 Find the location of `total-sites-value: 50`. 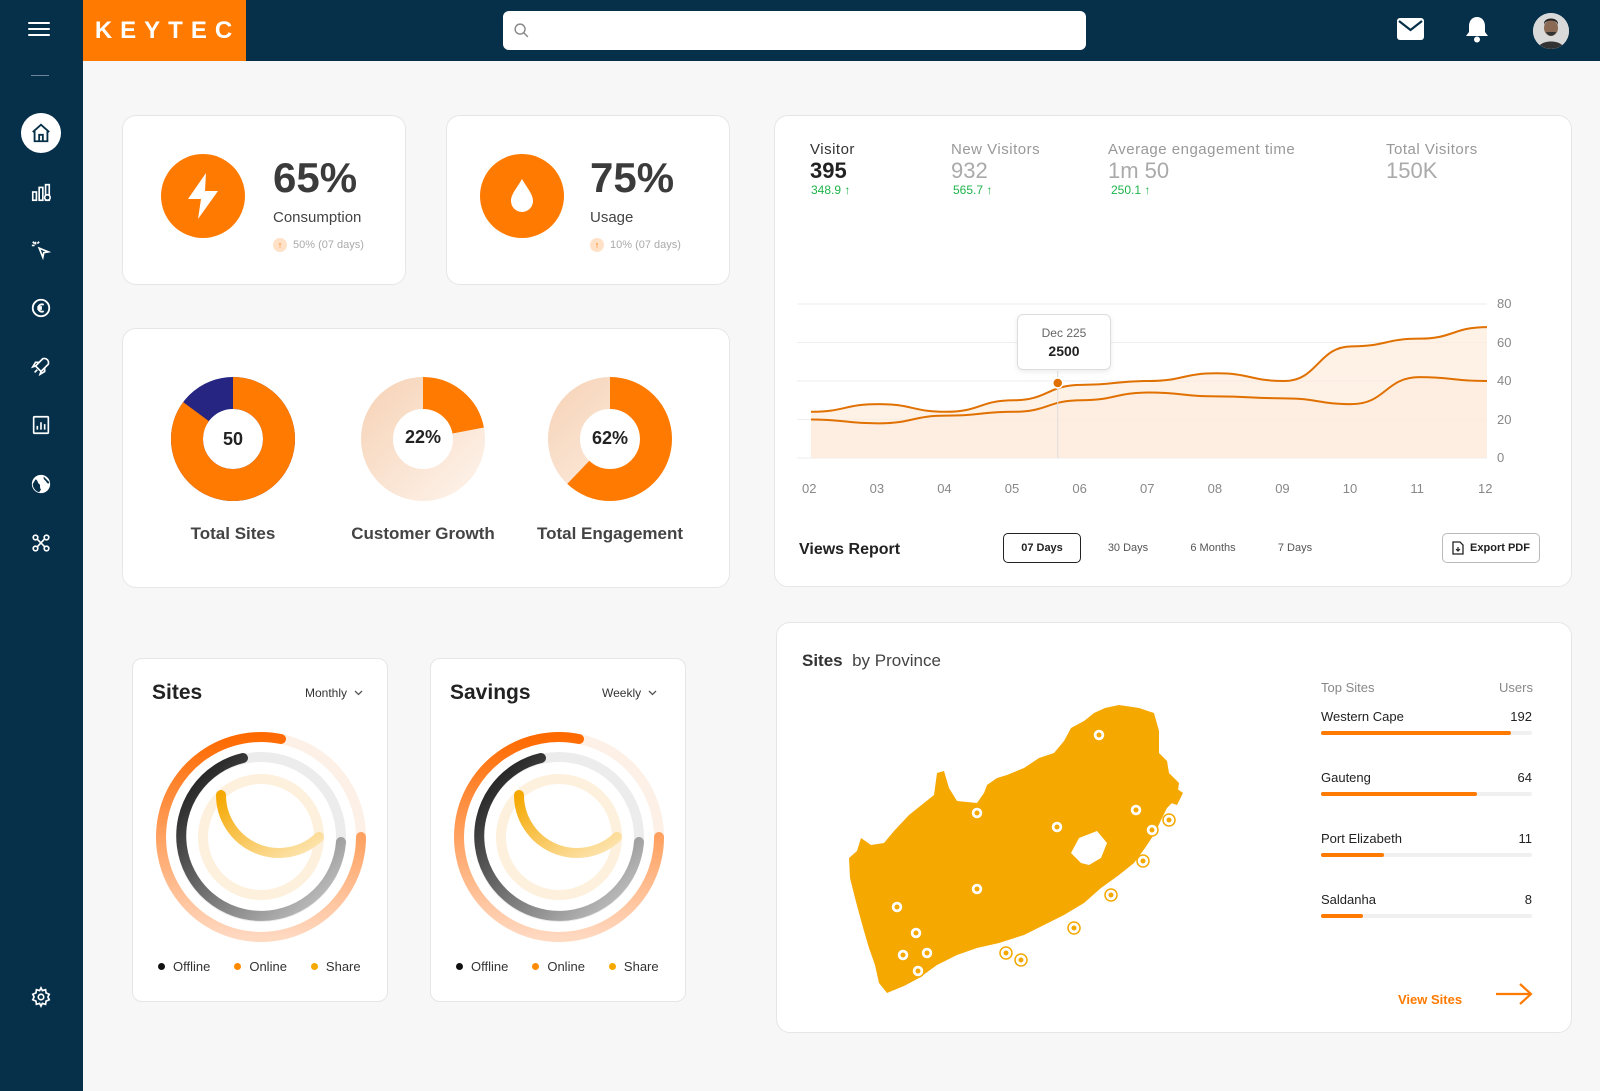

total-sites-value: 50 is located at coordinates (233, 439).